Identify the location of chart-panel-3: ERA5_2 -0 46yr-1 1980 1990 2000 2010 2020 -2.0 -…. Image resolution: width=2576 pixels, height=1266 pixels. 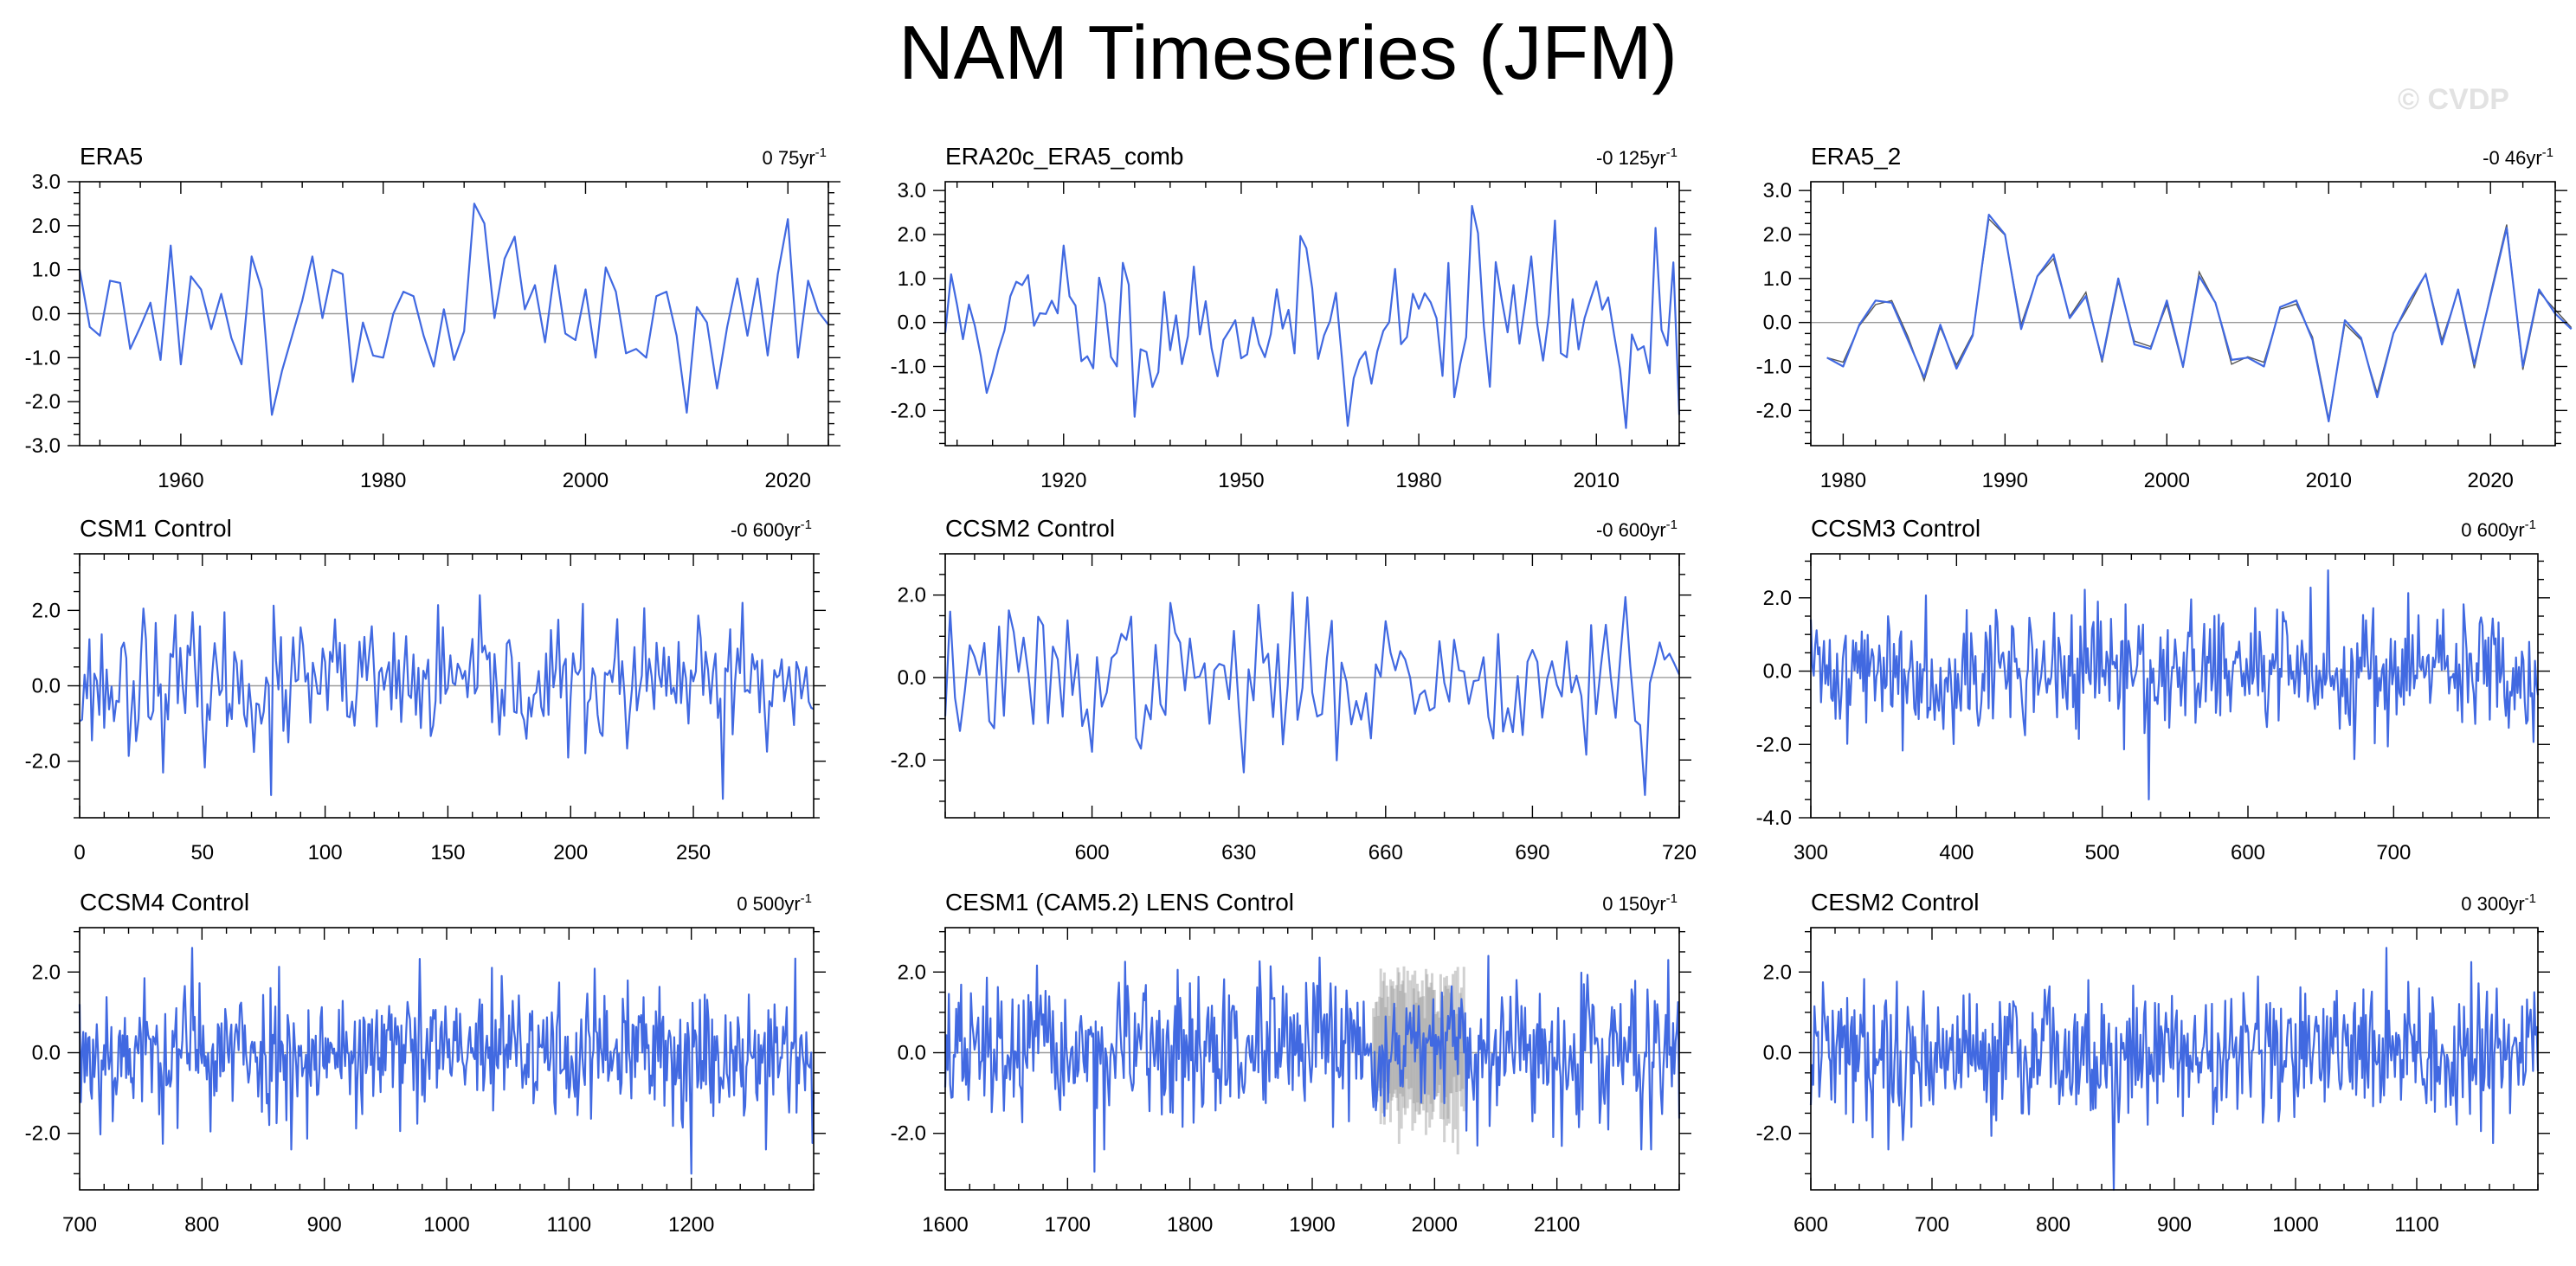
(2164, 317).